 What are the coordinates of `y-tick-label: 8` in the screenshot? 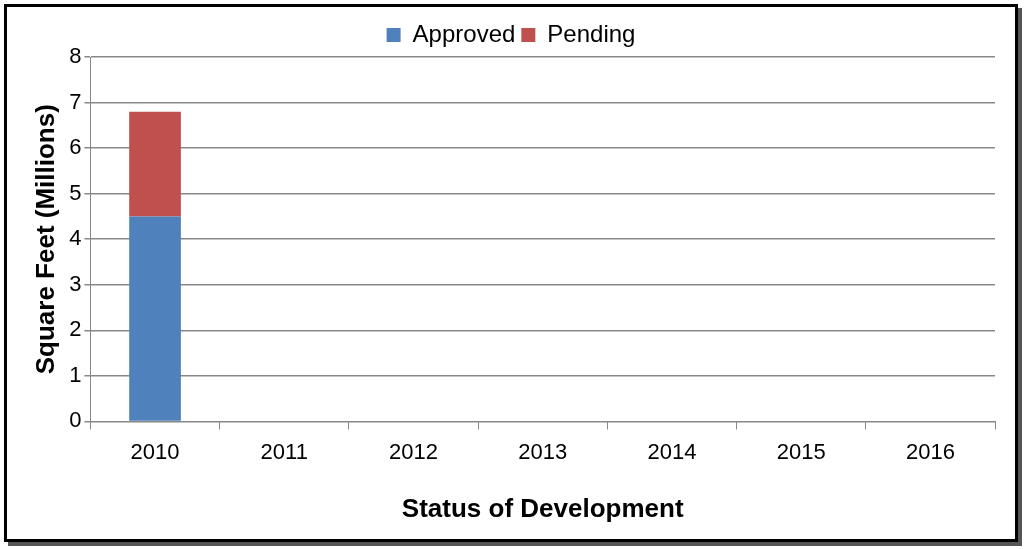 It's located at (75, 56).